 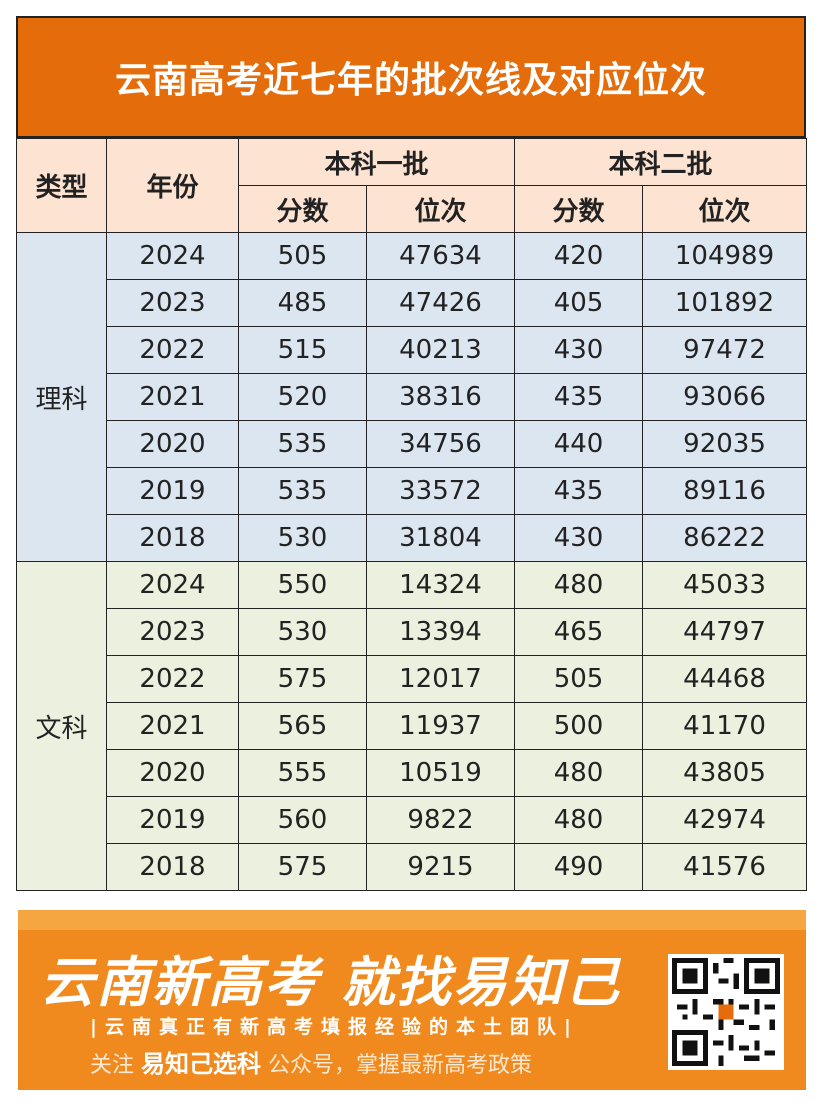 I want to click on follow-brand: 易知己选科, so click(x=201, y=1064).